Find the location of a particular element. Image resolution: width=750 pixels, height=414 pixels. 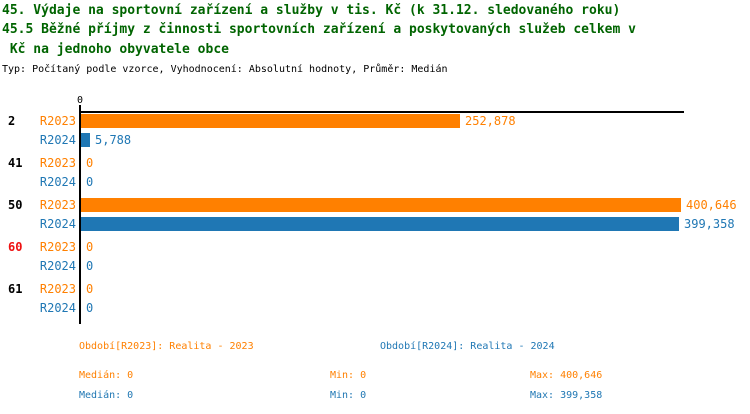

stat-min-r2024: Min: 0 is located at coordinates (348, 395).